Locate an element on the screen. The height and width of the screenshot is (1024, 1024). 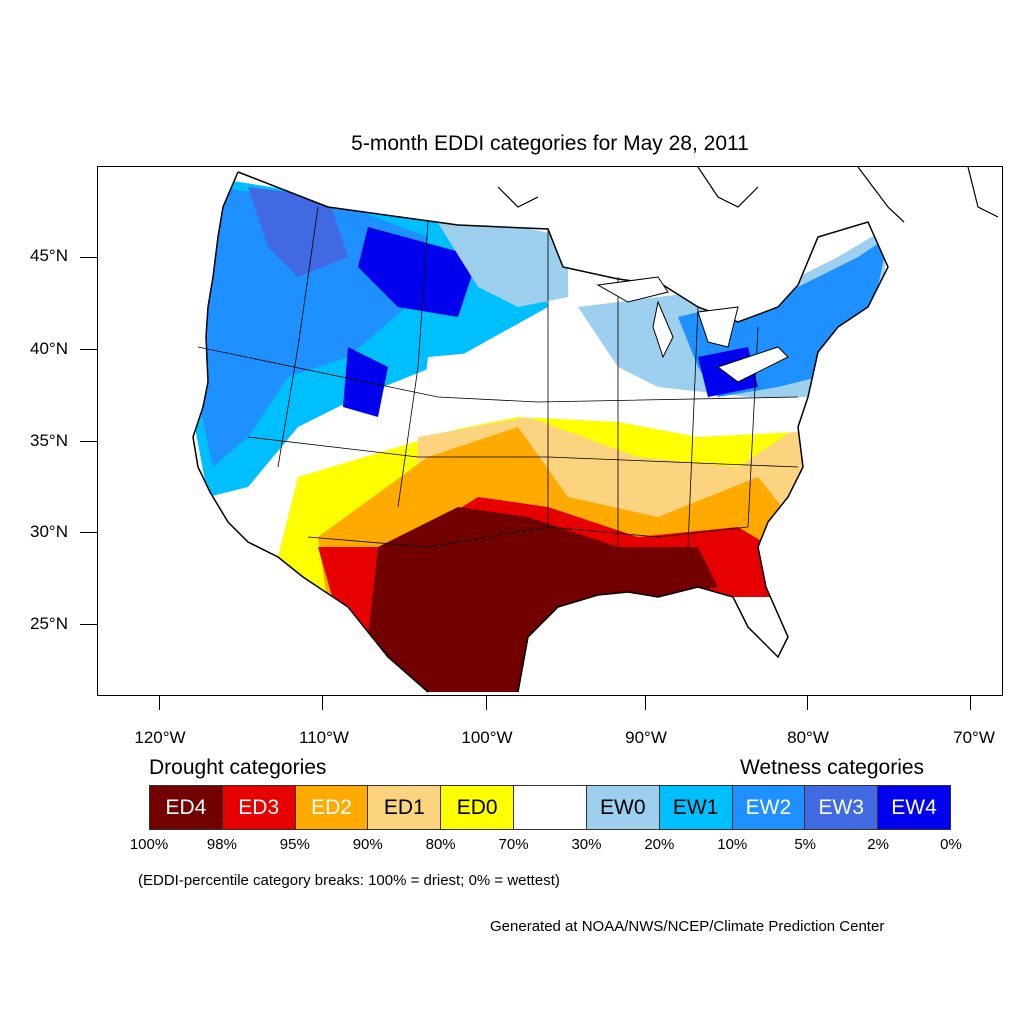
legend-swatch-normal is located at coordinates (550, 807).